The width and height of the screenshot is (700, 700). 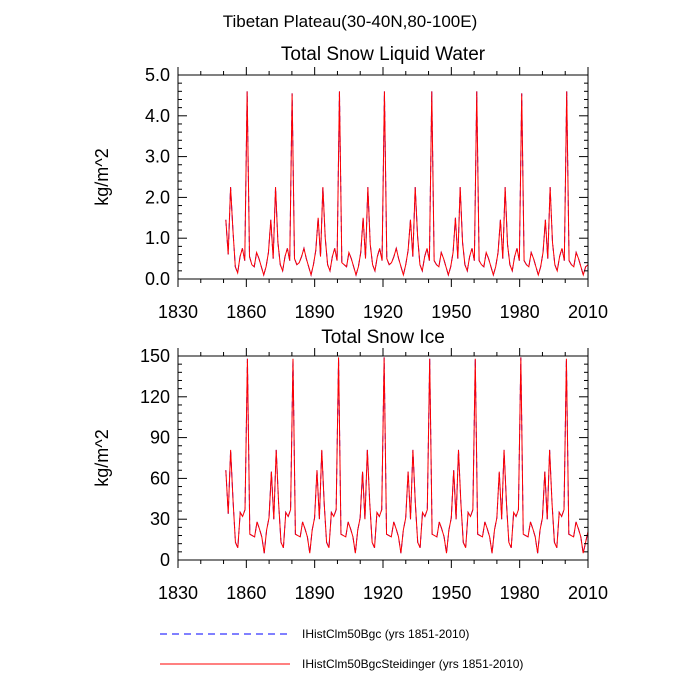 I want to click on y-tick-label: 1.0, so click(x=157, y=238).